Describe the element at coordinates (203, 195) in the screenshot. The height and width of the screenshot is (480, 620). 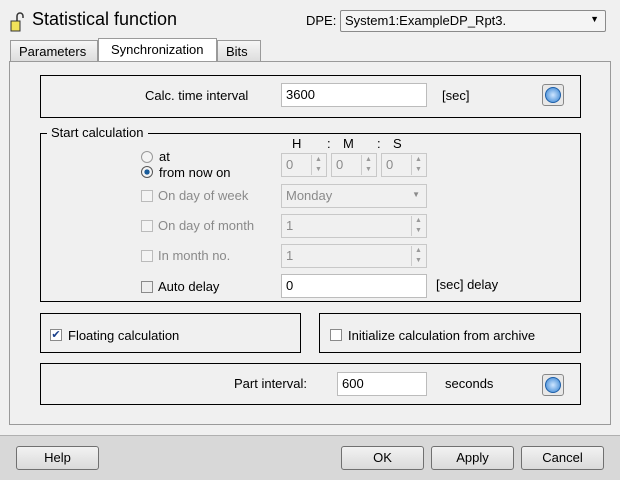
I see `day-of-week-label: On day of week` at that location.